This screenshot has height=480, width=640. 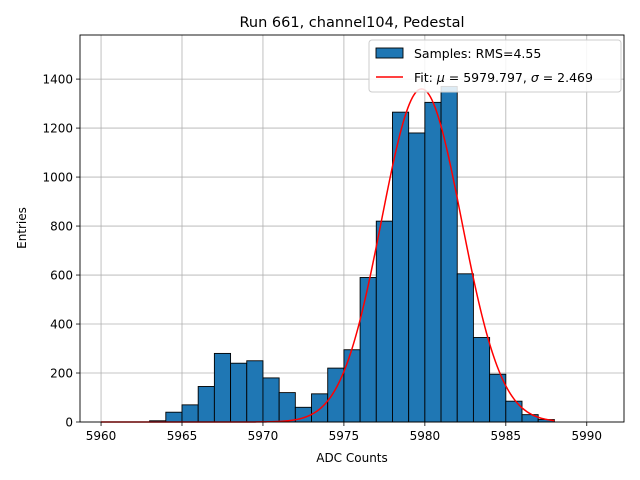 What do you see at coordinates (351, 23) in the screenshot?
I see `chart-title: Run 661, channel104, Pedestal` at bounding box center [351, 23].